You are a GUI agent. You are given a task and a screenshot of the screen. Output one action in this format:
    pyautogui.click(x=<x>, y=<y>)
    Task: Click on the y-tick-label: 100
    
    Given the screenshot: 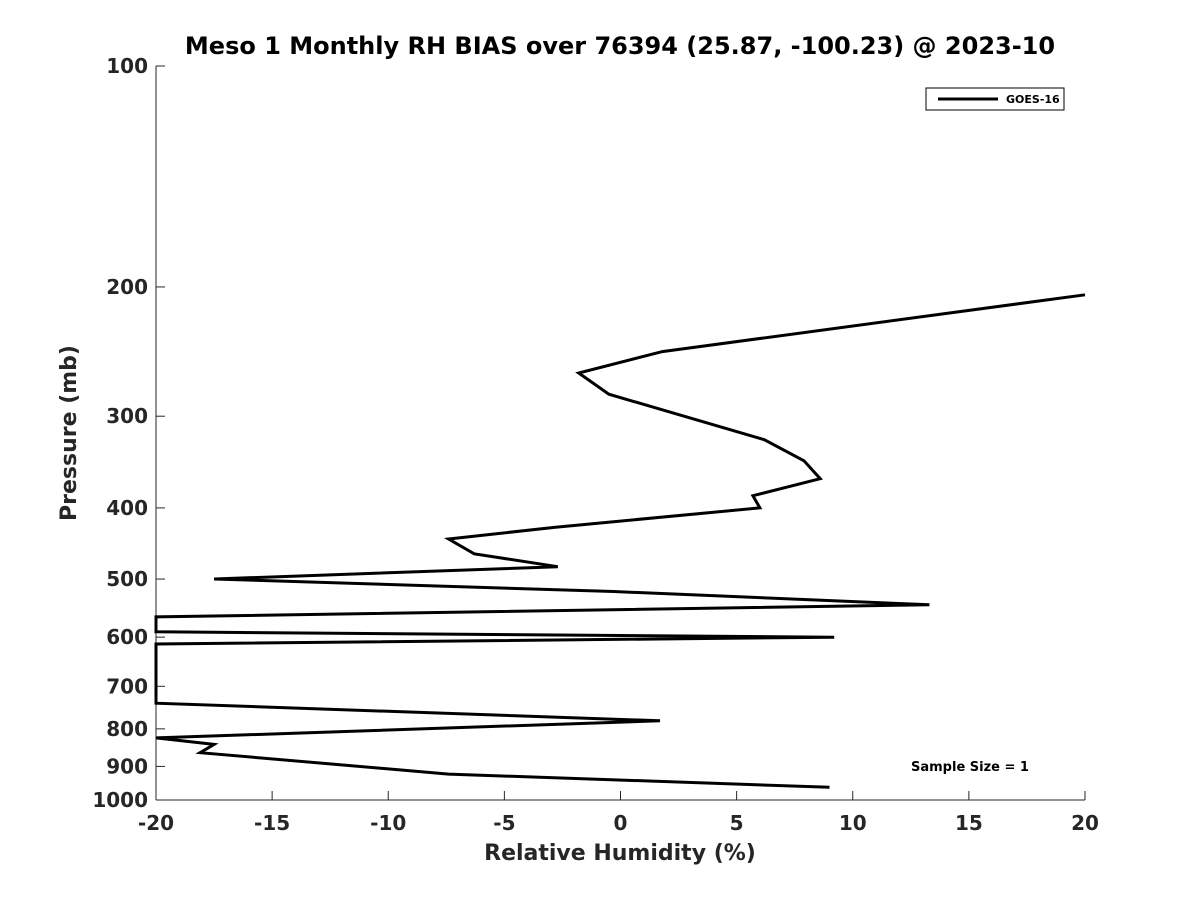 What is the action you would take?
    pyautogui.click(x=127, y=66)
    